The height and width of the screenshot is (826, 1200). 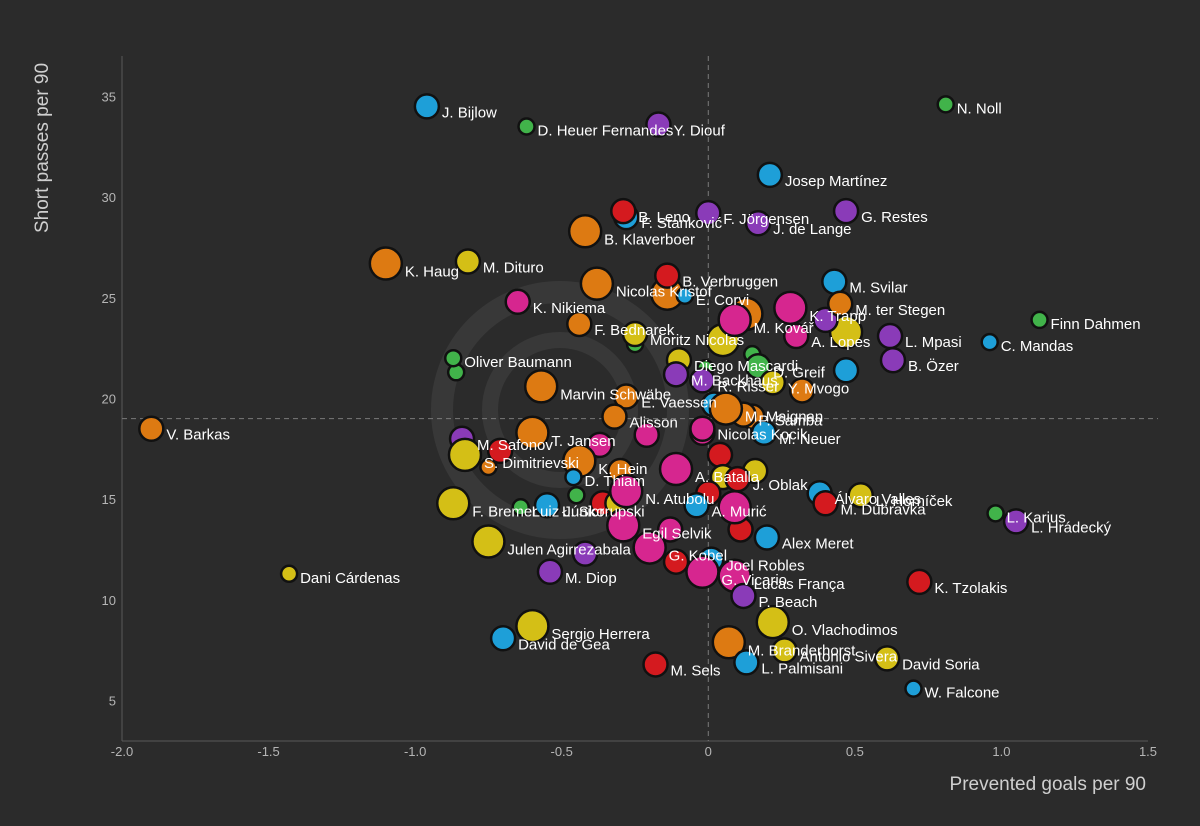 I want to click on point-label: B. Leno, so click(x=664, y=217).